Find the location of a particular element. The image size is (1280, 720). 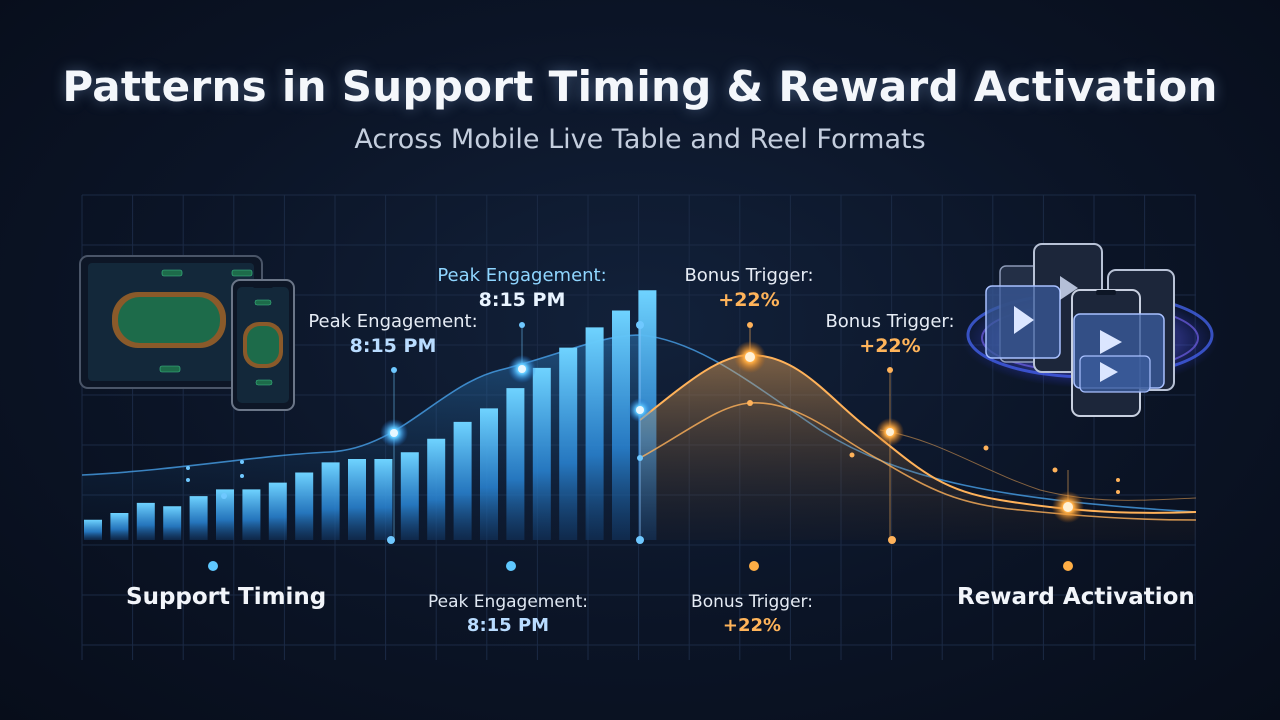

axis-label-reward-activation: Reward Activation is located at coordinates (1076, 597).